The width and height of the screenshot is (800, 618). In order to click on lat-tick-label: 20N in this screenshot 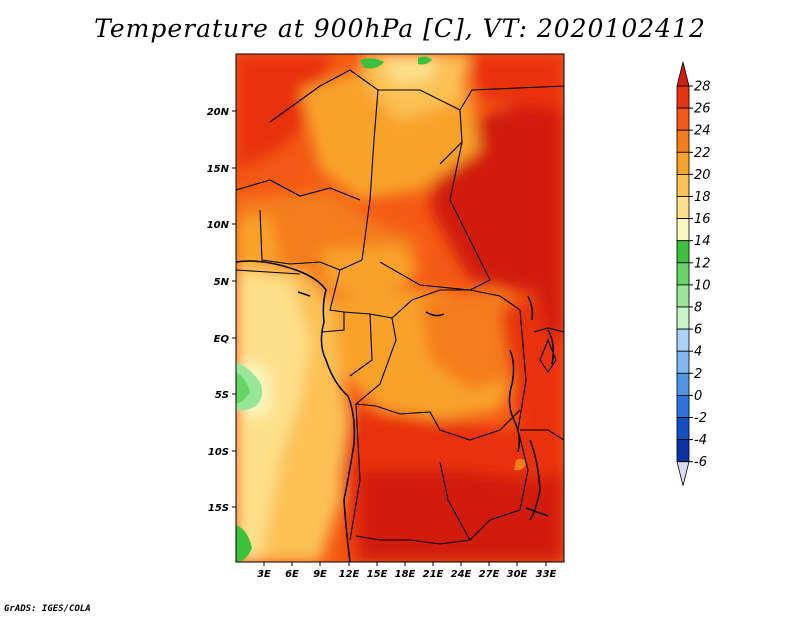, I will do `click(218, 112)`.